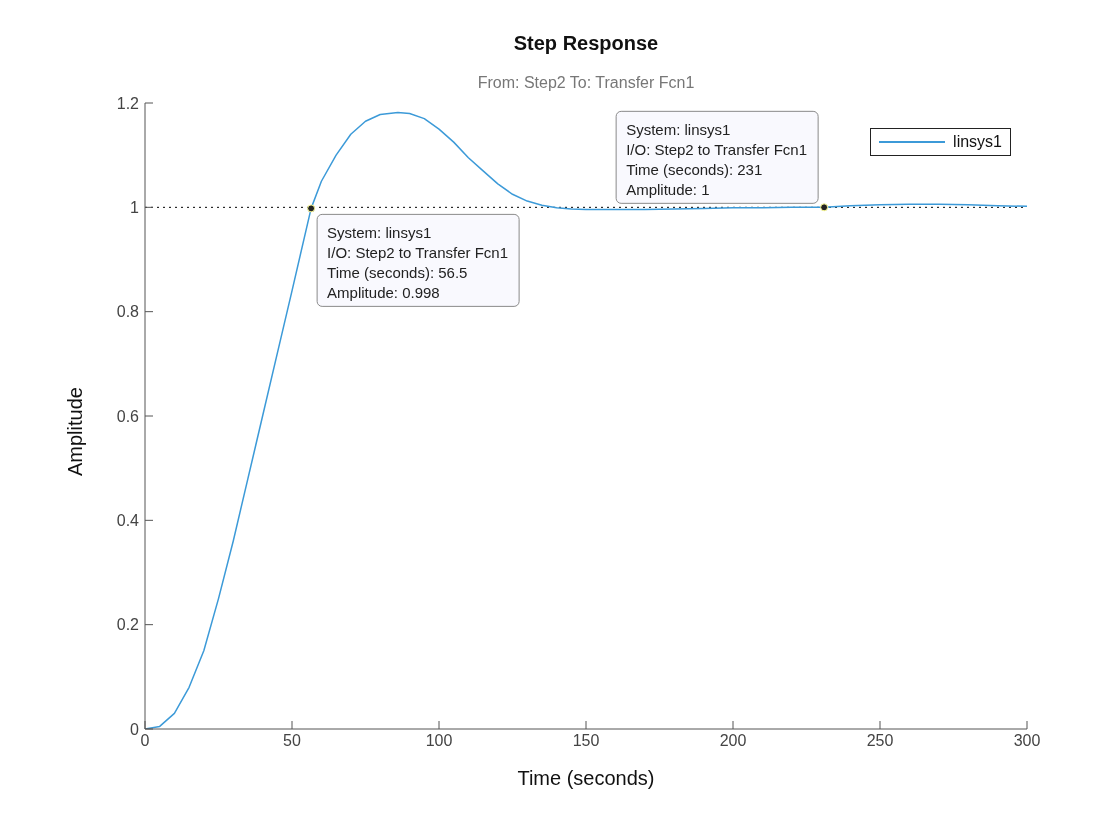 This screenshot has width=1104, height=819. I want to click on data-tip: System: linsys1 I/O: Step2 to Transfer Fcn1 Time (seconds): 56.5 Amplitude: 0.998, so click(413, 255).